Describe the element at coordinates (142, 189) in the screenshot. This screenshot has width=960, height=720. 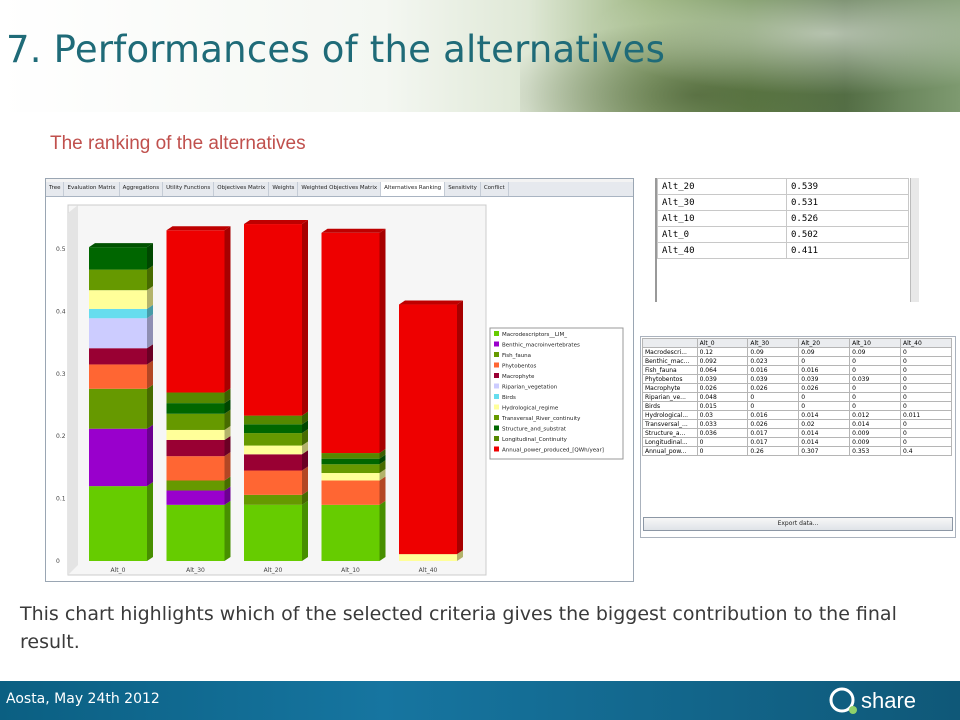
I see `tab-aggregations: Aggregations` at that location.